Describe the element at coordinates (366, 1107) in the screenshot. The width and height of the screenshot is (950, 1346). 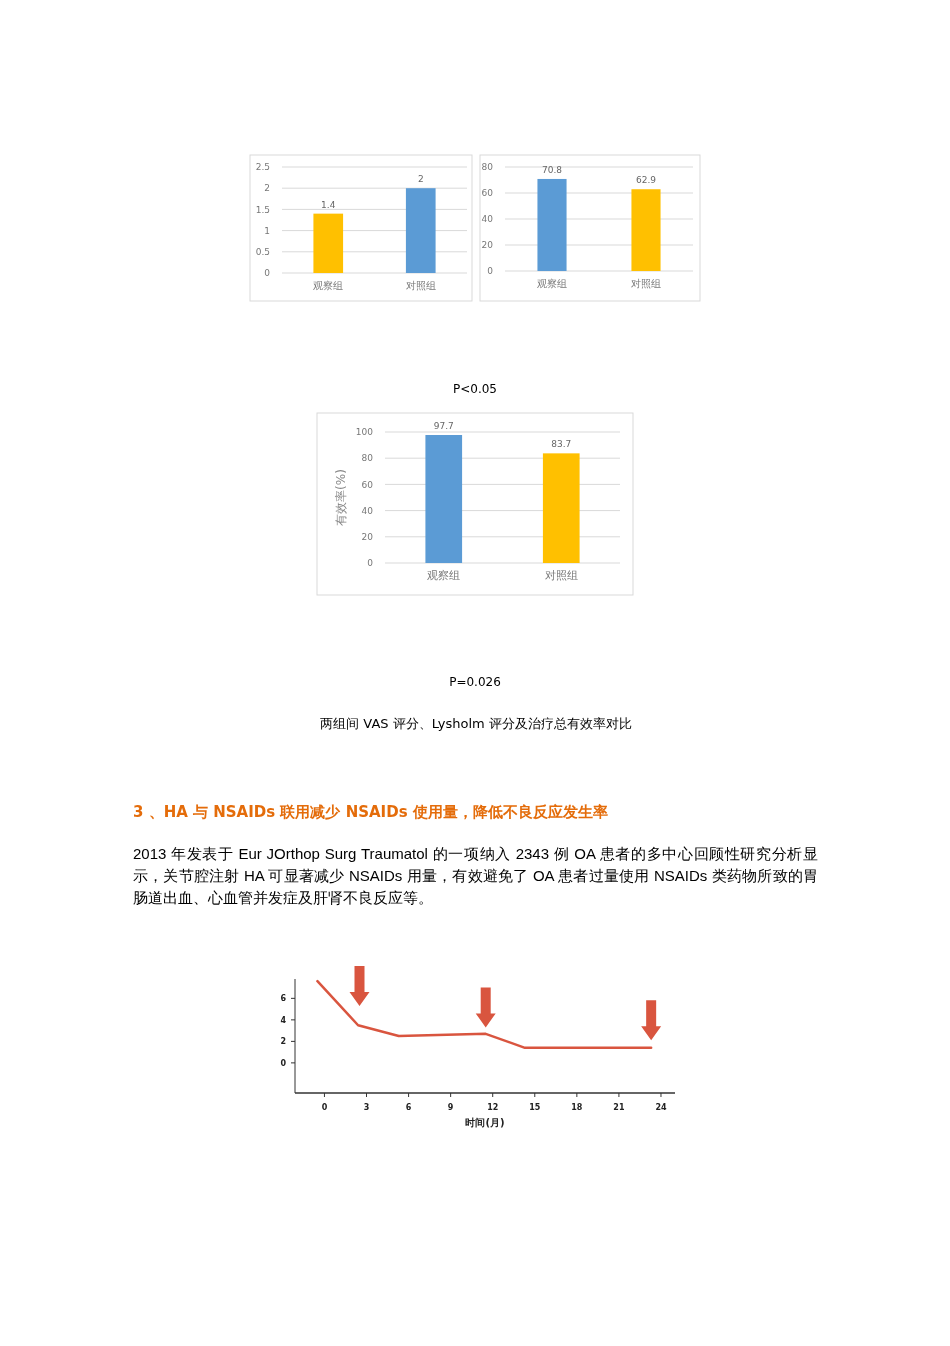
I see `x-tick-label: 3` at that location.